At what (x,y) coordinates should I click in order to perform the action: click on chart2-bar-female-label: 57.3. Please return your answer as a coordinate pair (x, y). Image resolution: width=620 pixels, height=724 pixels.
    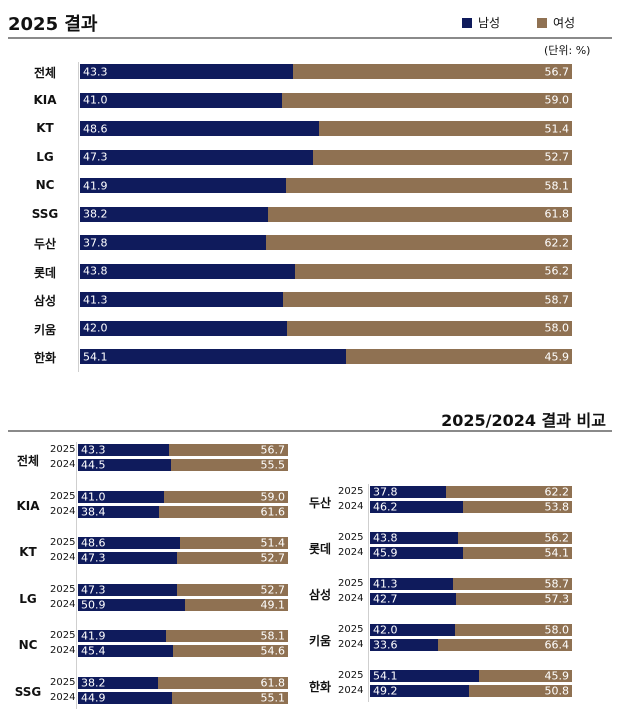
    Looking at the image, I should click on (556, 599).